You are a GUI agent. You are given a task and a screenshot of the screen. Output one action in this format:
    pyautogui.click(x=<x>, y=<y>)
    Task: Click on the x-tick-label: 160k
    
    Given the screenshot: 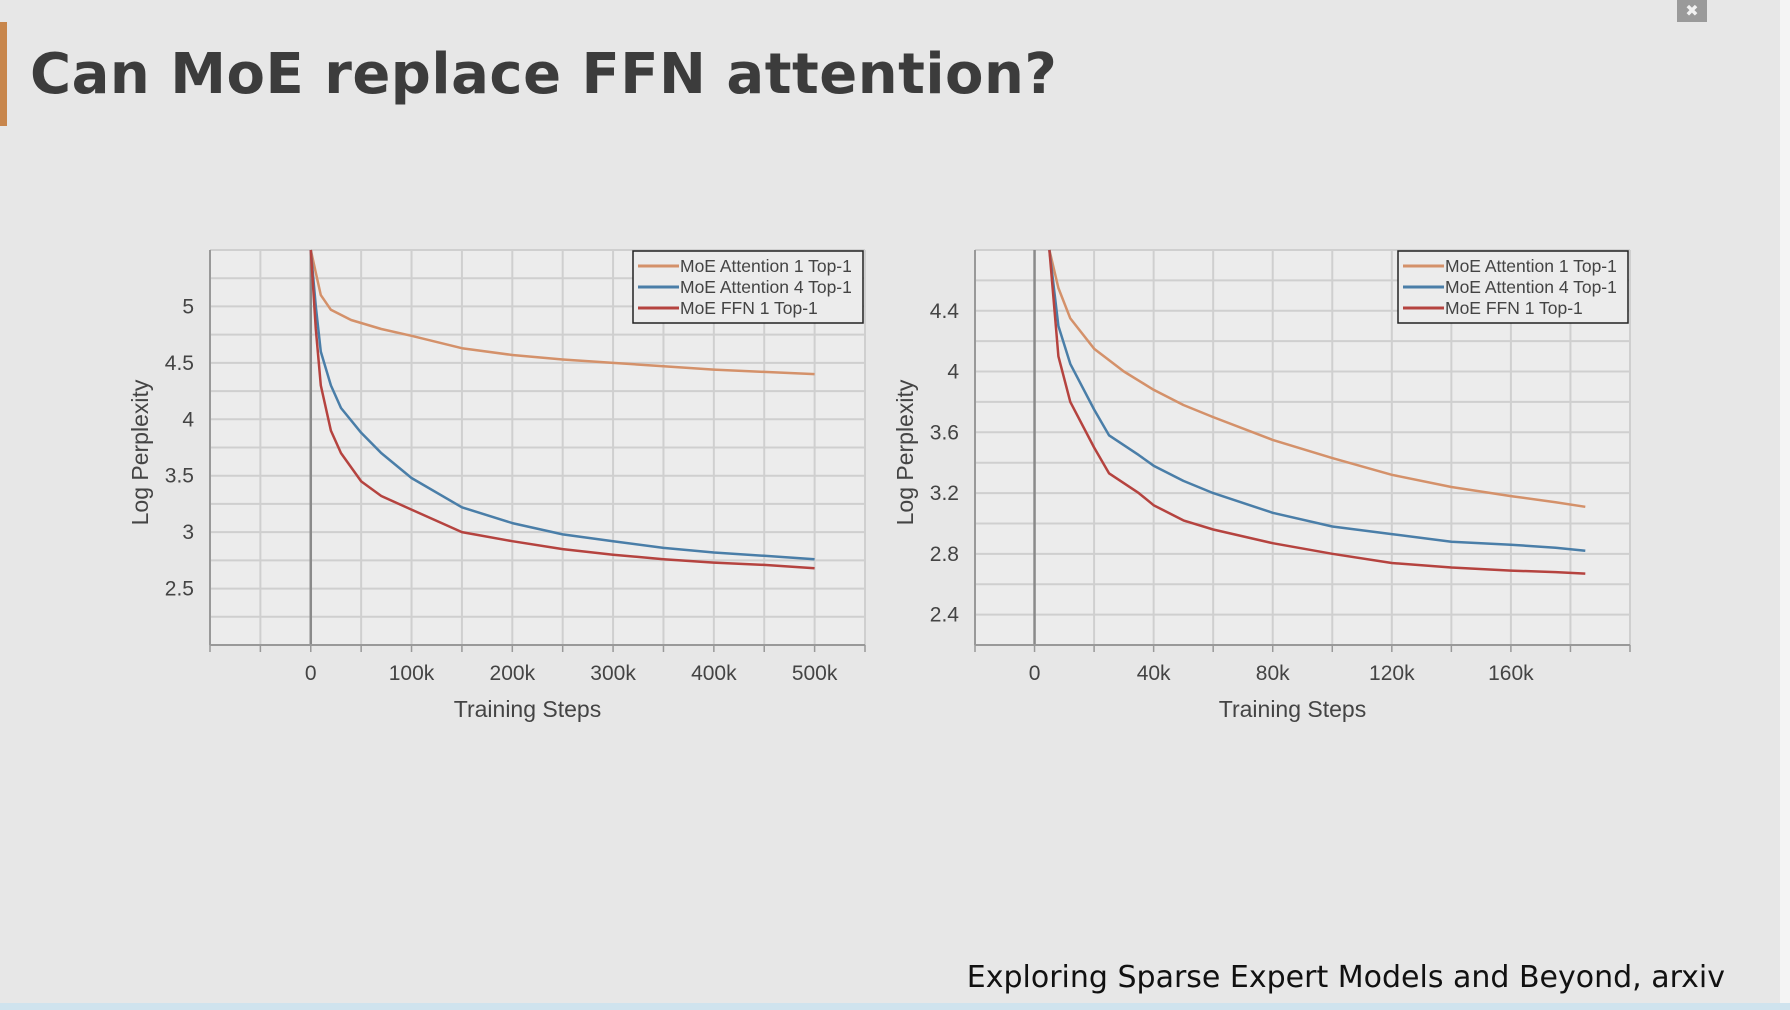 What is the action you would take?
    pyautogui.click(x=1511, y=673)
    